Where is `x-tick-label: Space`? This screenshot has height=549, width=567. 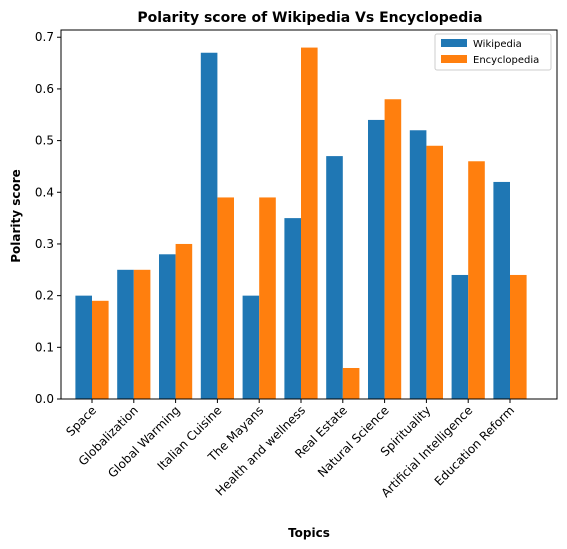
x-tick-label: Space is located at coordinates (81, 421).